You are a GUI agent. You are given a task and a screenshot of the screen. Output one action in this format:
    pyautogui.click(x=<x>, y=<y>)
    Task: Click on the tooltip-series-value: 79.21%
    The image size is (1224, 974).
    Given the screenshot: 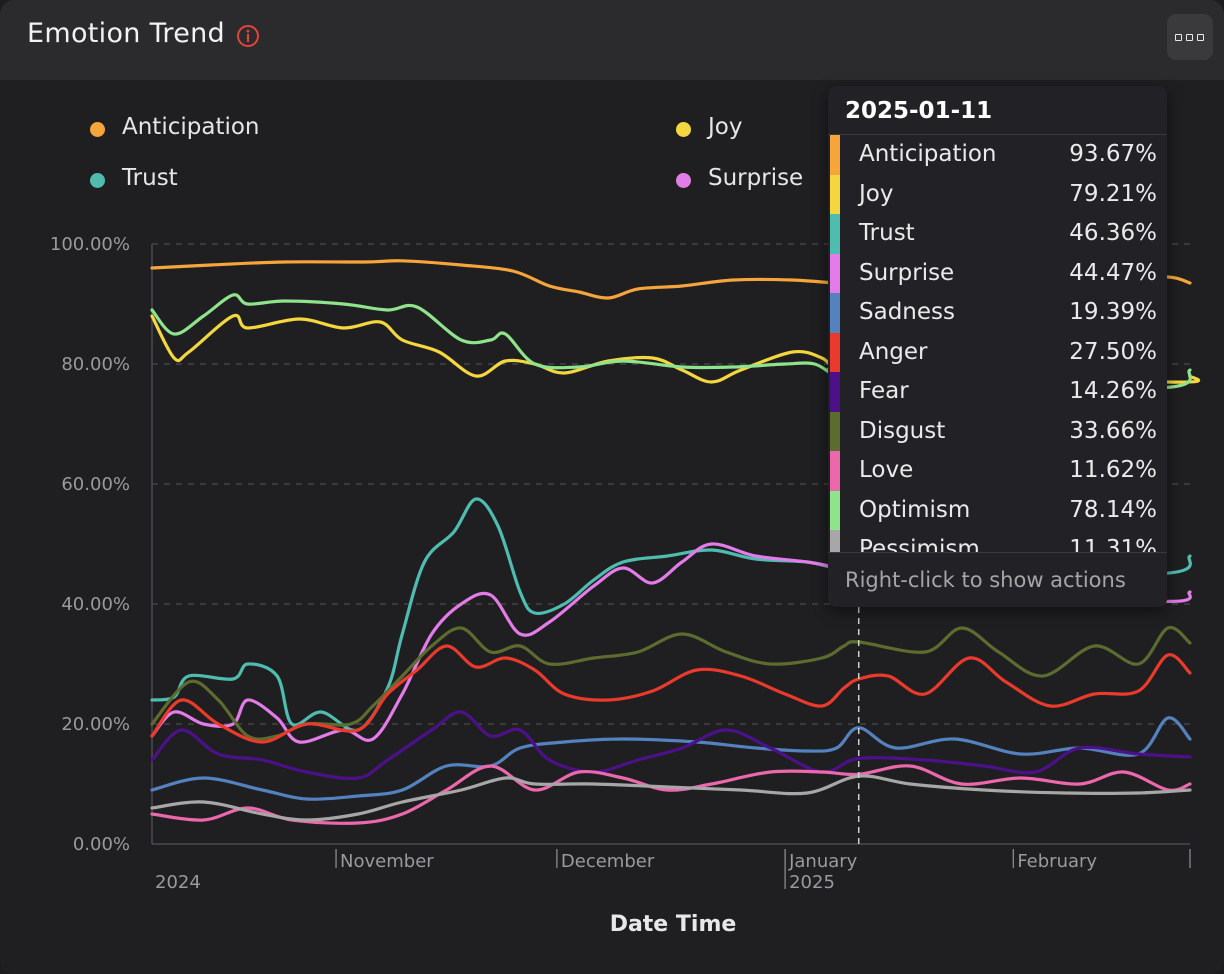 What is the action you would take?
    pyautogui.click(x=1113, y=193)
    